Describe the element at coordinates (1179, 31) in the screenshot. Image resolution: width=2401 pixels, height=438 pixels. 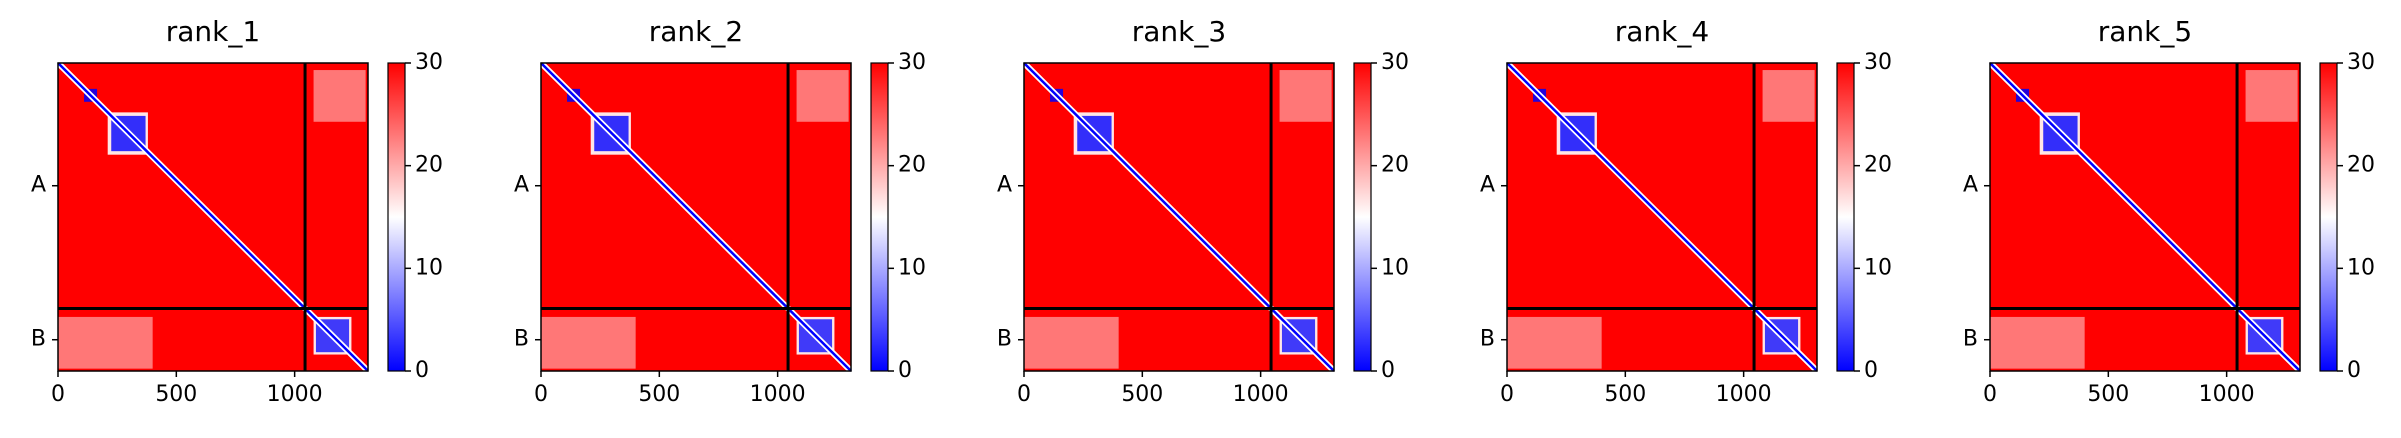
I see `panel-title: rank_3` at that location.